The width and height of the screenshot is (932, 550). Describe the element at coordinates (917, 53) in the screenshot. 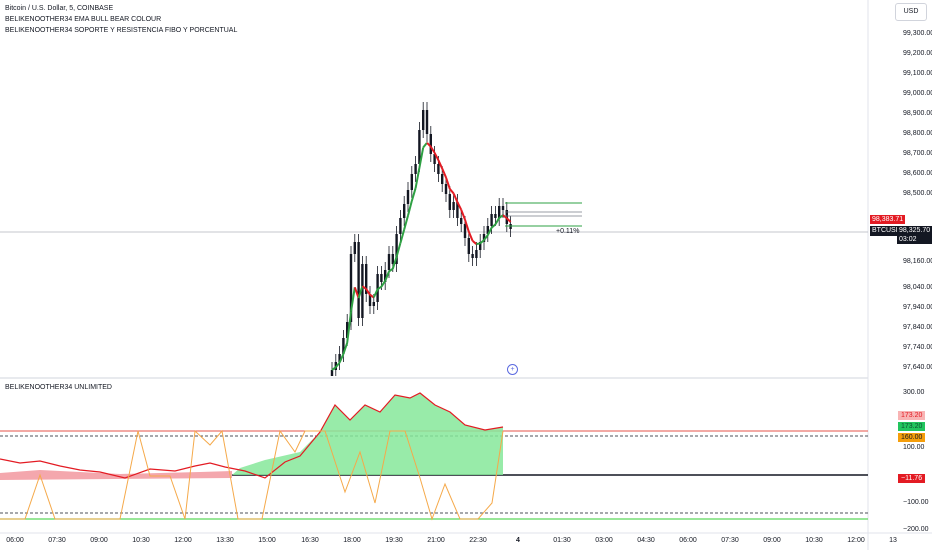

I see `price-tick-label: 99,200.00` at that location.